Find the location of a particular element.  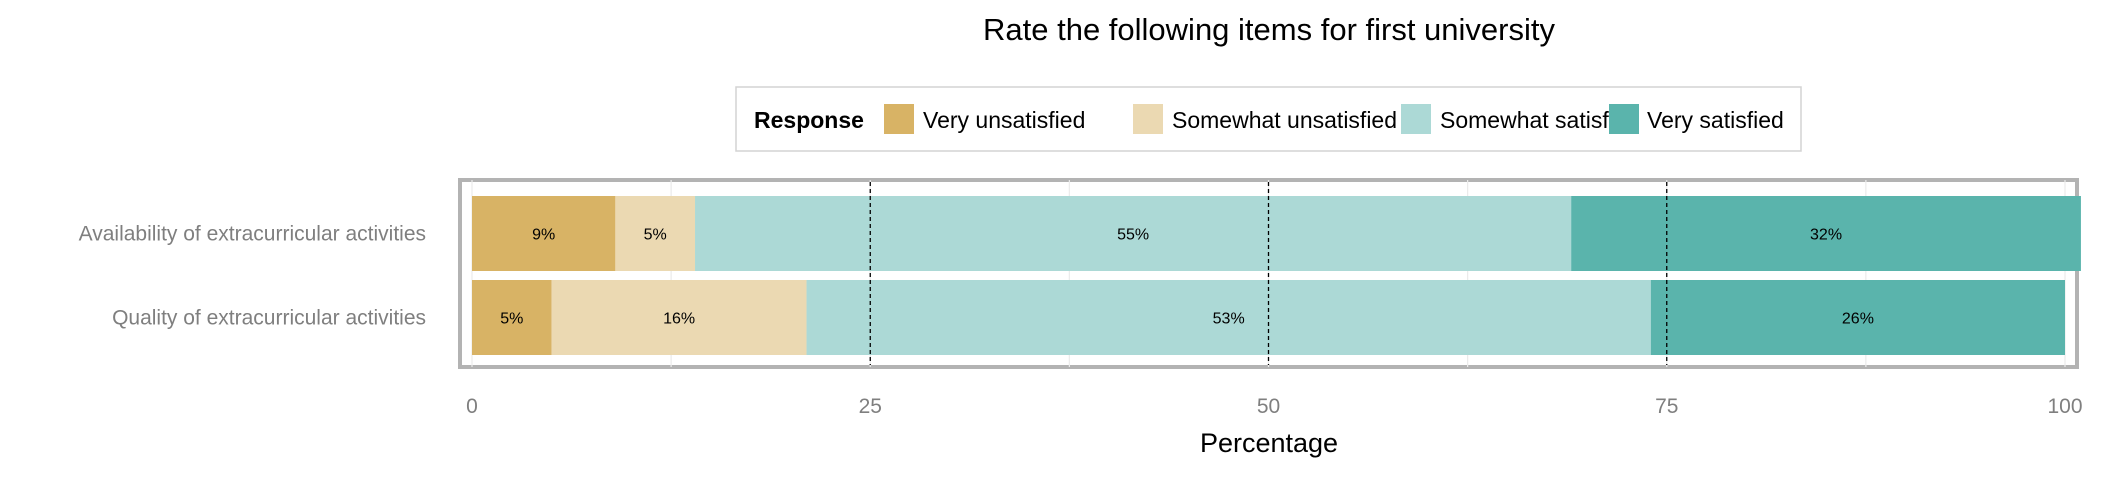

bar-quality-of-extracurricular-activities-very-unsatisfied is located at coordinates (512, 317).